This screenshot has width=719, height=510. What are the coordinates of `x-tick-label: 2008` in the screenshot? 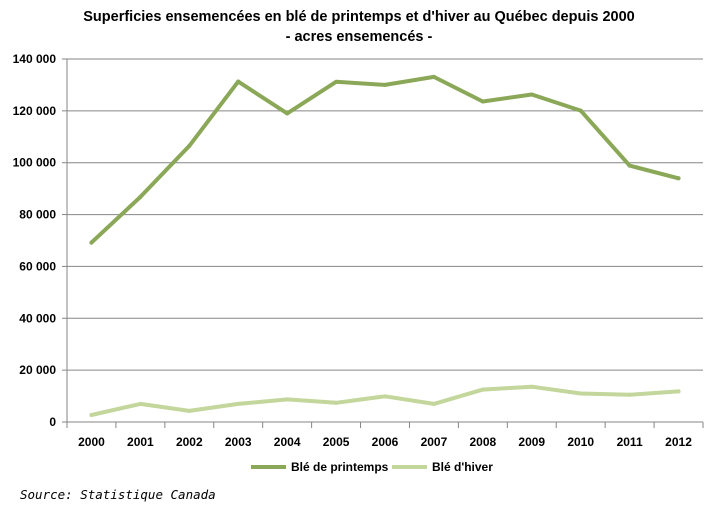 It's located at (482, 442).